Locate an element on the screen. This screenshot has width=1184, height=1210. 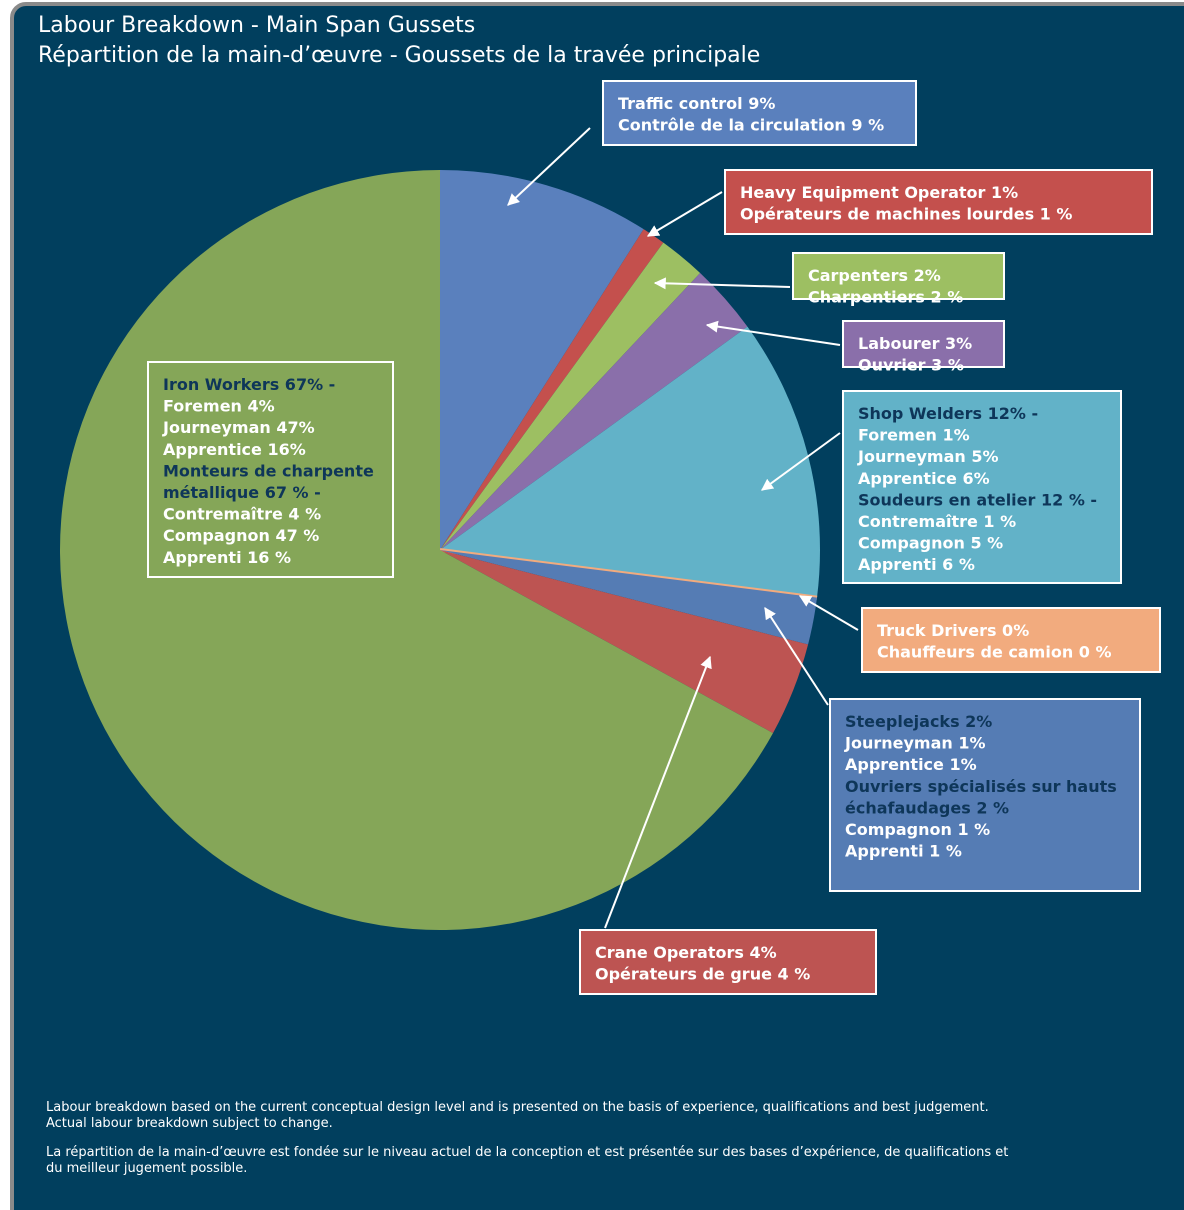
label-line: Traffic control 9% is located at coordinates (696, 103).